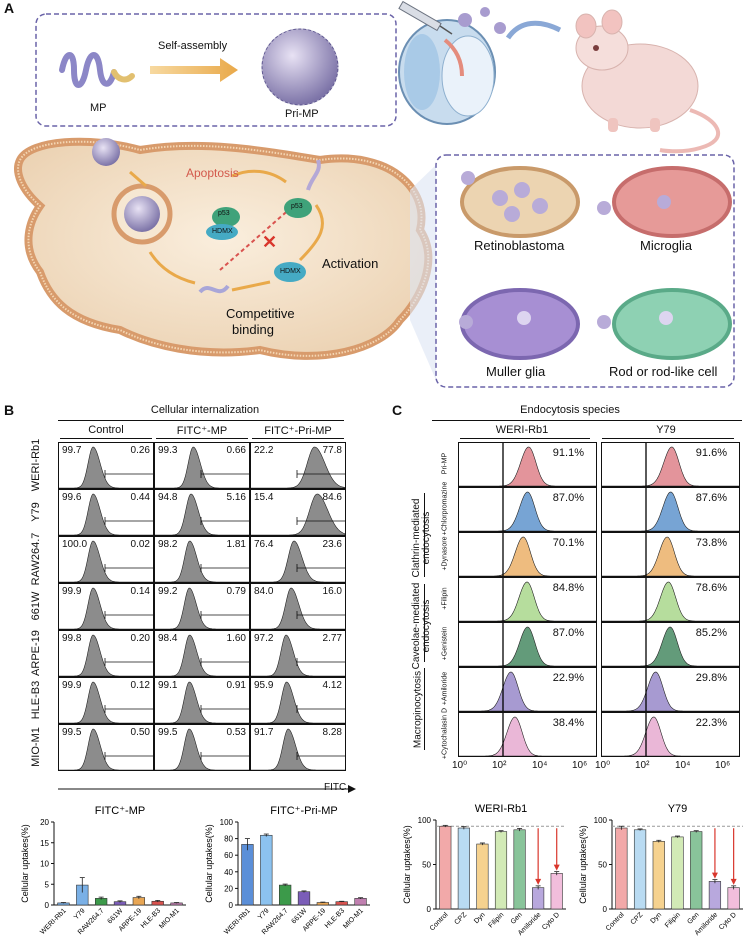 This screenshot has width=749, height=949. I want to click on flow-plot: 99.9 0.12, so click(106, 700).